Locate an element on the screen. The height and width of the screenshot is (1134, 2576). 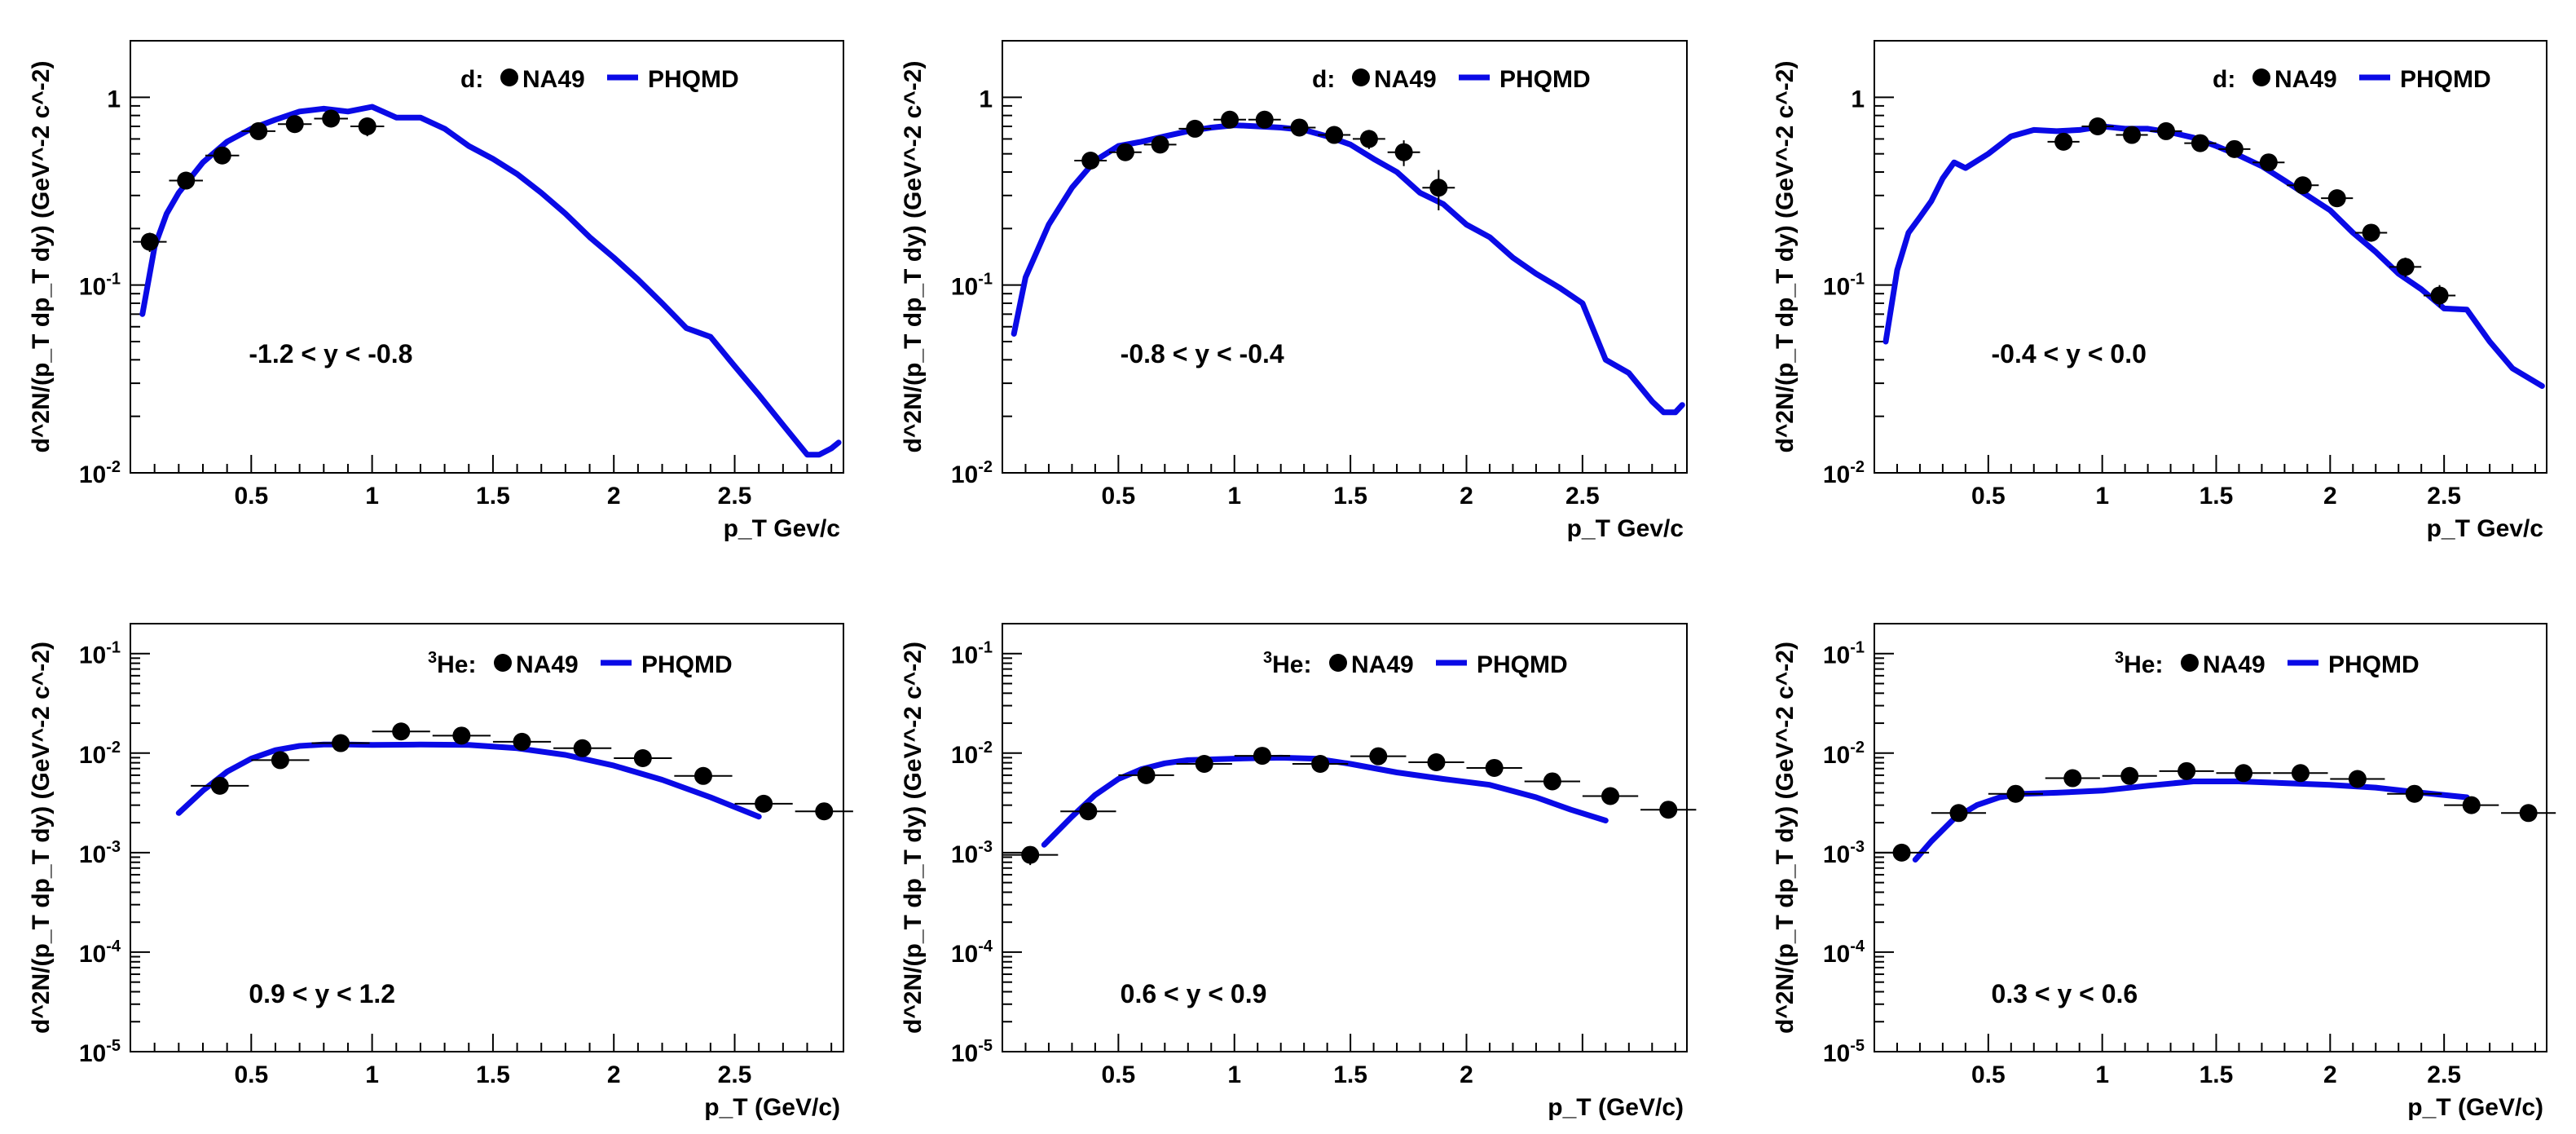
legend-prefix-text: d: is located at coordinates (2224, 79).